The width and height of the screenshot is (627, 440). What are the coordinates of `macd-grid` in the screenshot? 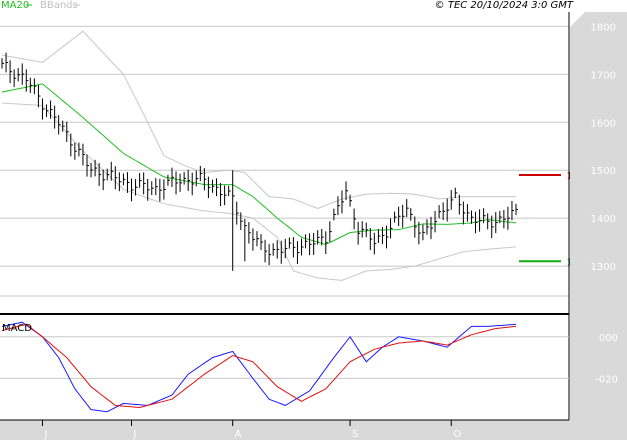 It's located at (284, 357).